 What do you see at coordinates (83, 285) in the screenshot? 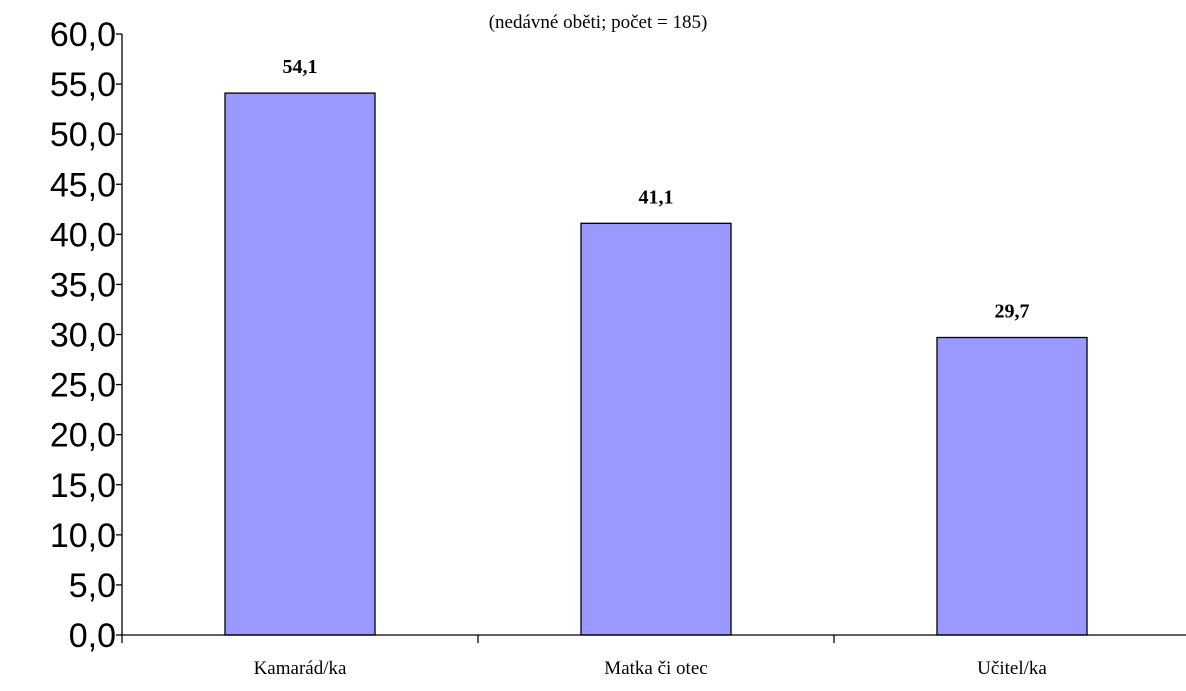
I see `y-tick-label: 35,0` at bounding box center [83, 285].